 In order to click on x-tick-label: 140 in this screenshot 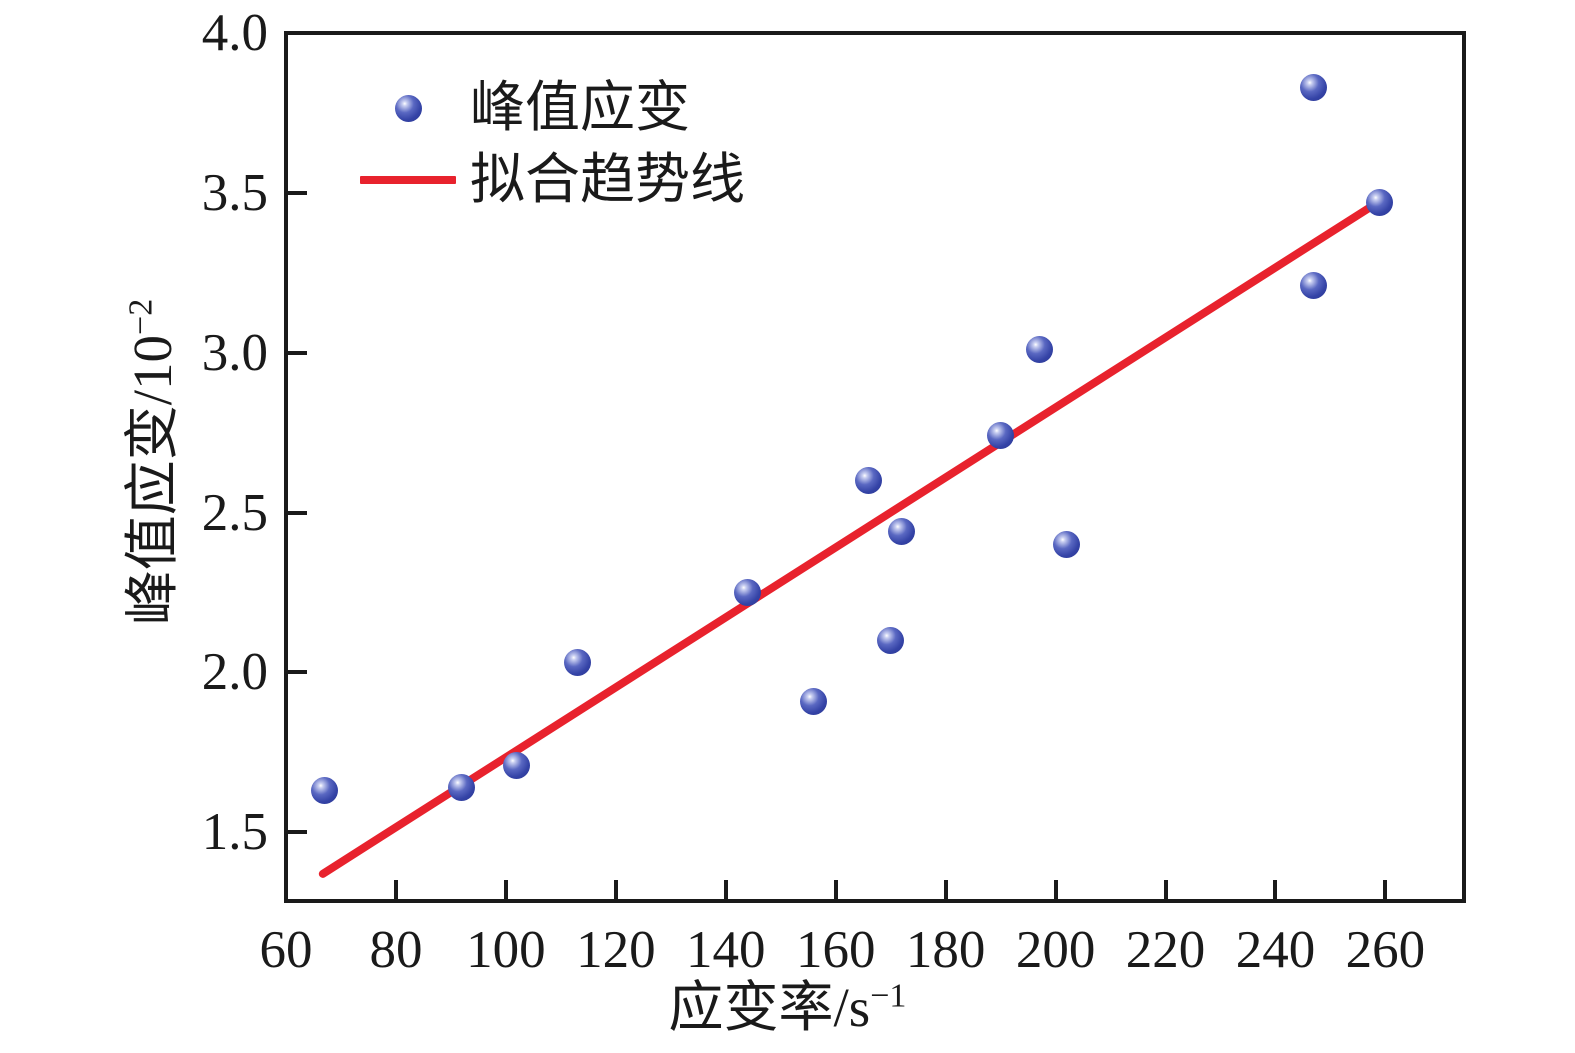, I will do `click(726, 950)`.